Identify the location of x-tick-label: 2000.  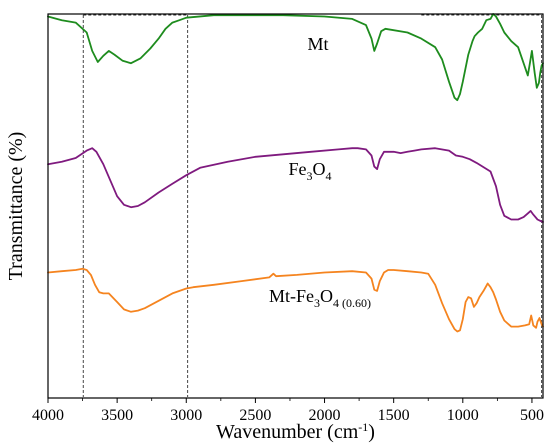
(325, 415).